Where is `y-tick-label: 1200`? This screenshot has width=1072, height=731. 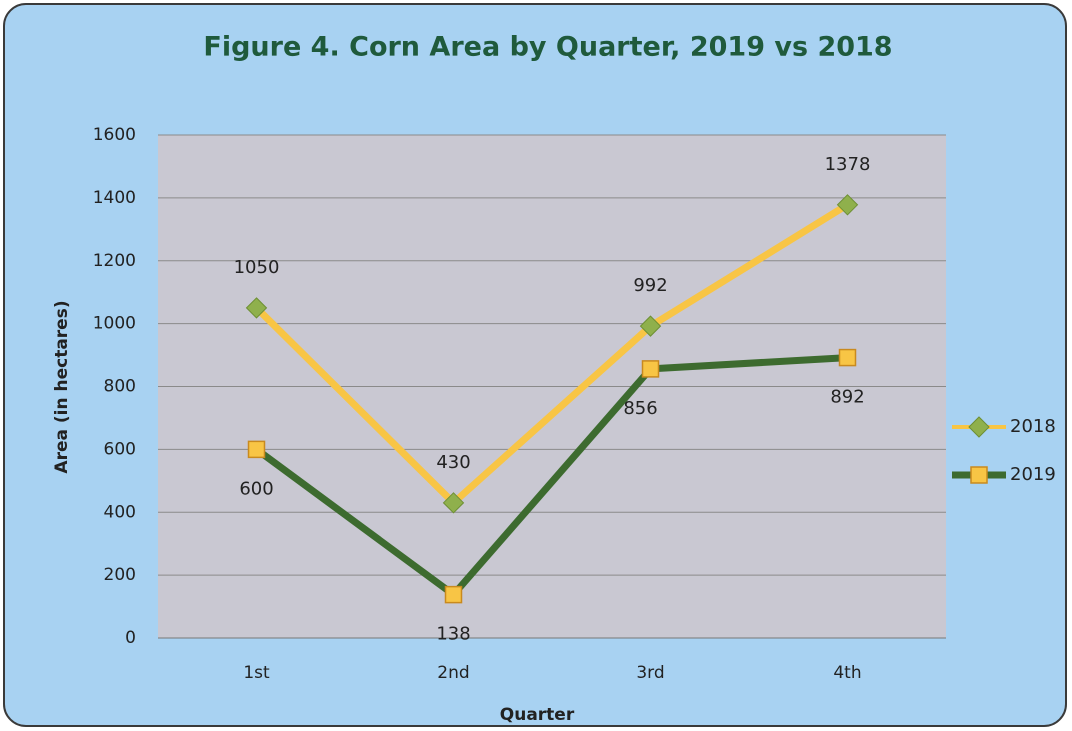
y-tick-label: 1200 is located at coordinates (114, 261).